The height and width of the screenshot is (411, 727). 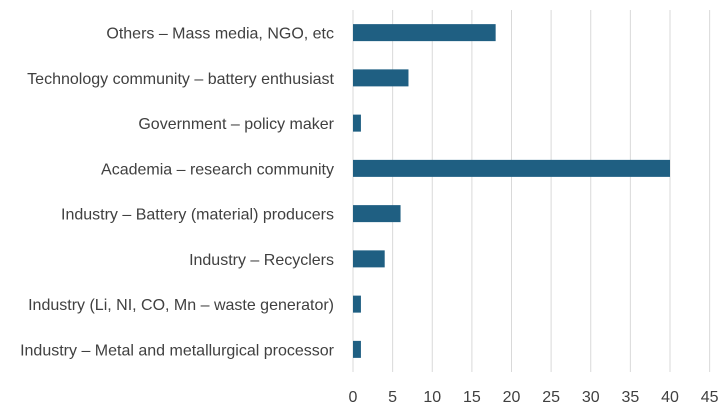 I want to click on x-tick-label: 20, so click(x=512, y=397).